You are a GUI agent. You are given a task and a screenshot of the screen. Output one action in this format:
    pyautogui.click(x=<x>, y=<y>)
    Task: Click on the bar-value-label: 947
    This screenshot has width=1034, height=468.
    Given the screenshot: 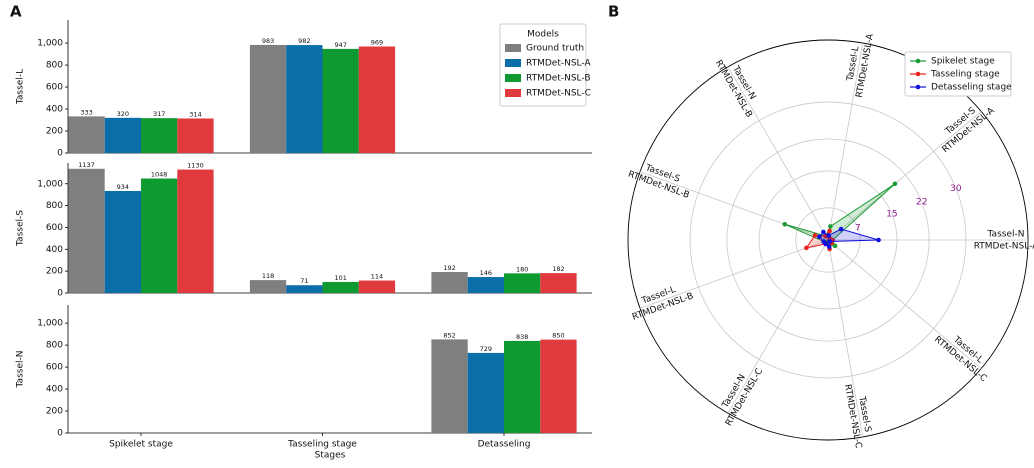 What is the action you would take?
    pyautogui.click(x=340, y=45)
    